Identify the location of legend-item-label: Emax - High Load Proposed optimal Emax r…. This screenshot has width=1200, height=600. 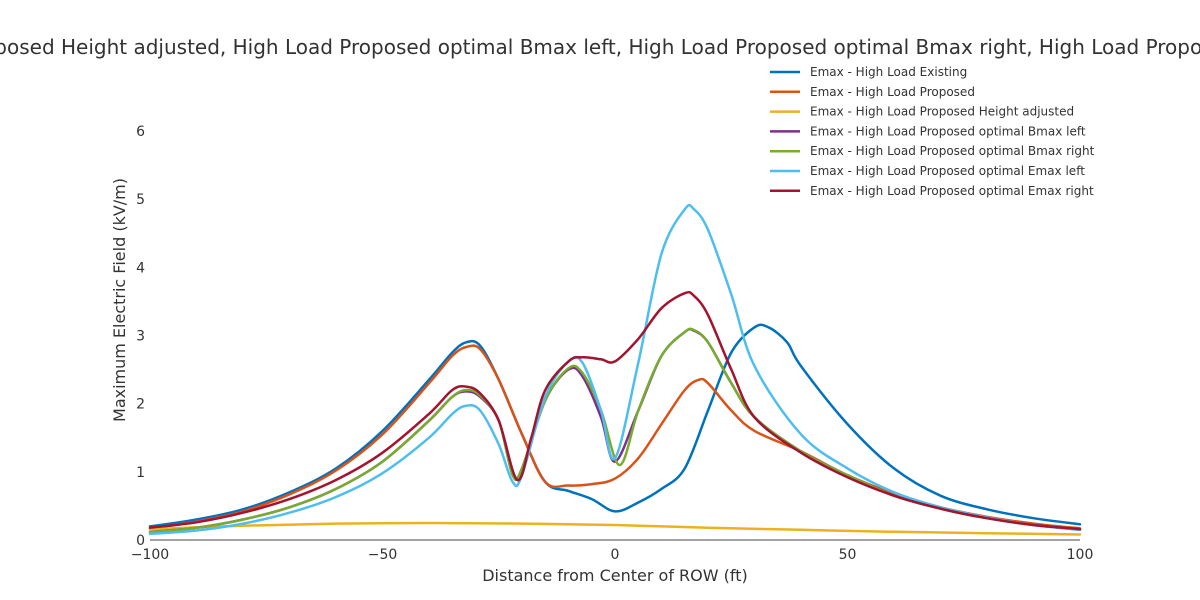
(952, 191).